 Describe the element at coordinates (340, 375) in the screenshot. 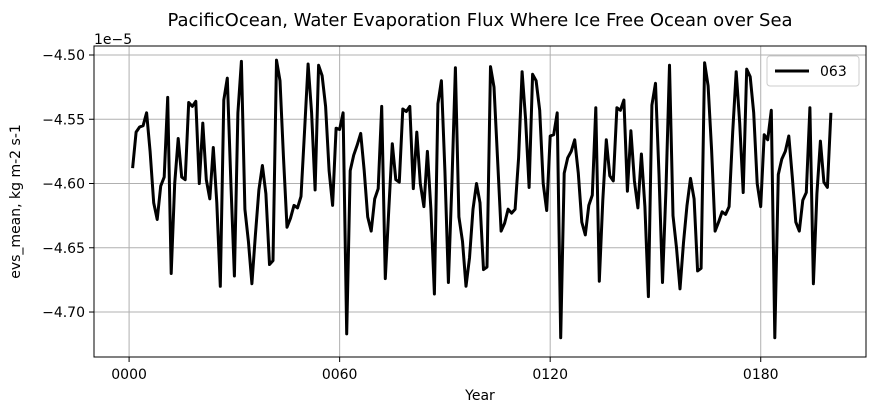

I see `x-tick-label: 0060` at that location.